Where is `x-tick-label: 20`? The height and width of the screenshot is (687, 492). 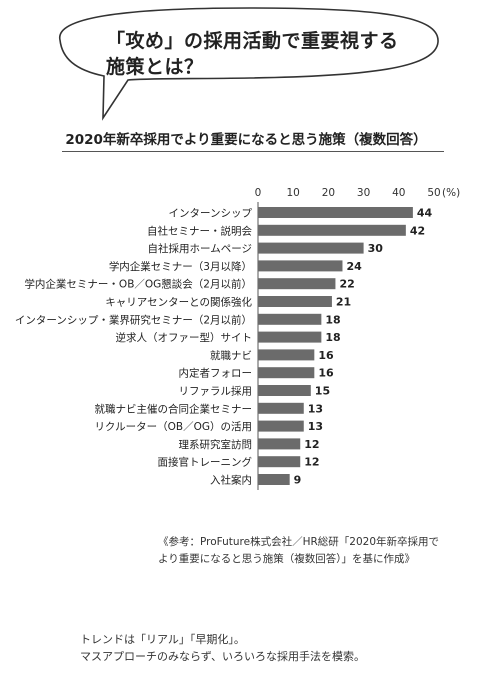
x-tick-label: 20 is located at coordinates (328, 193).